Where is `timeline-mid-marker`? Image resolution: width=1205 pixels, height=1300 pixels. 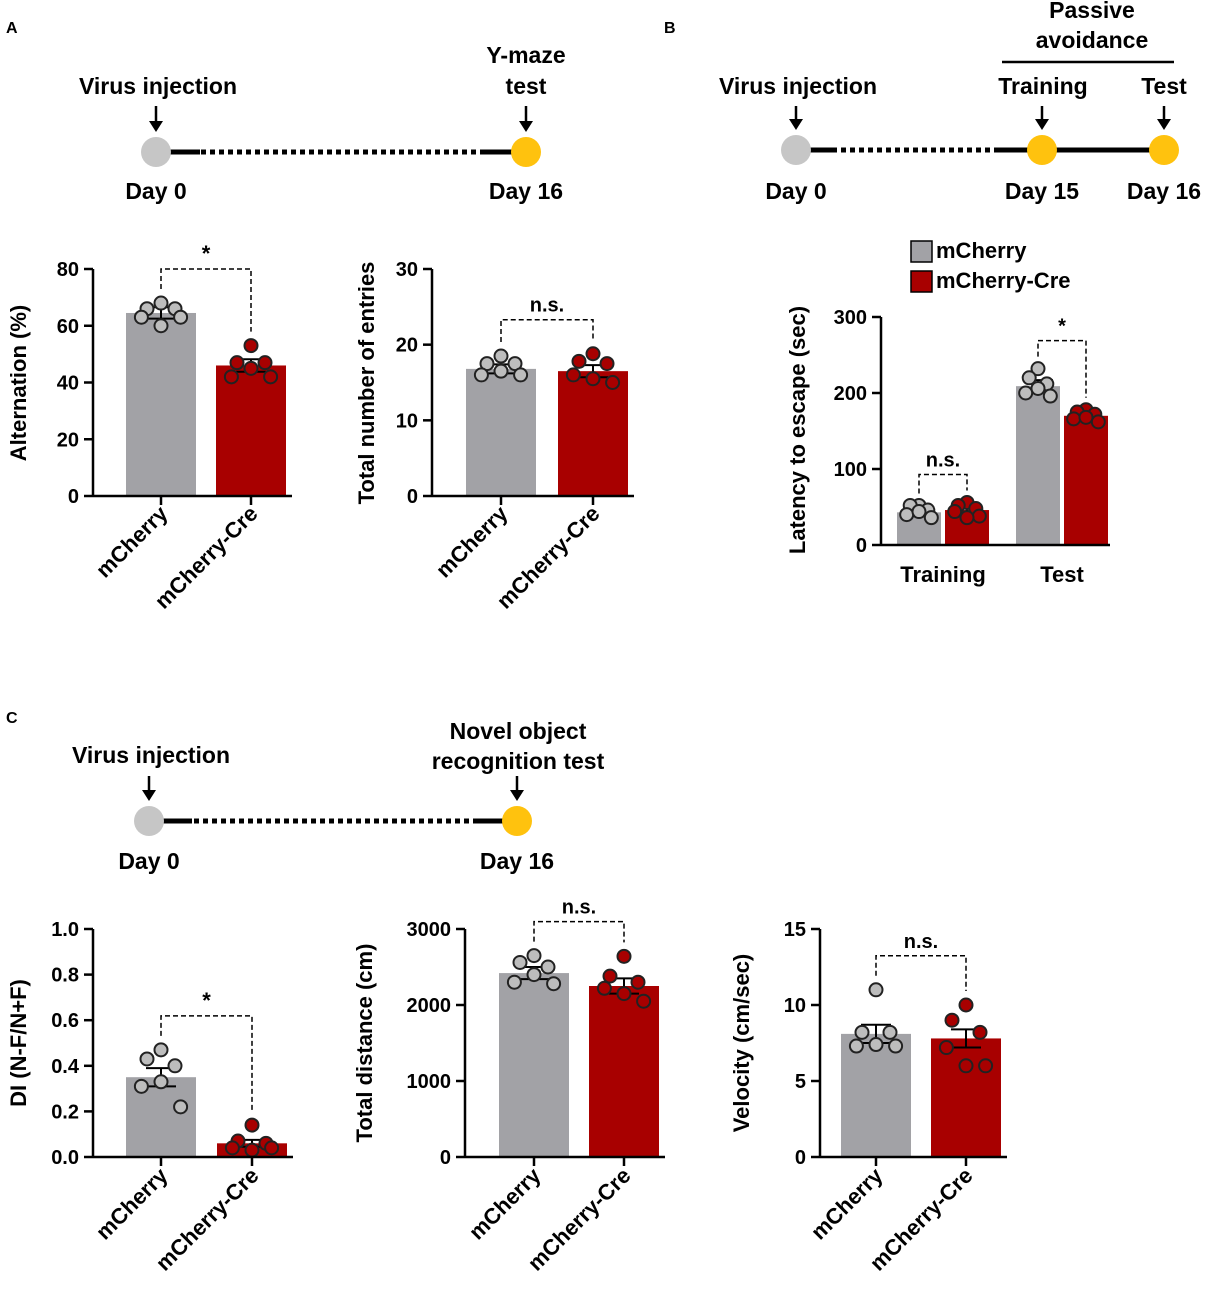
timeline-mid-marker is located at coordinates (1042, 150).